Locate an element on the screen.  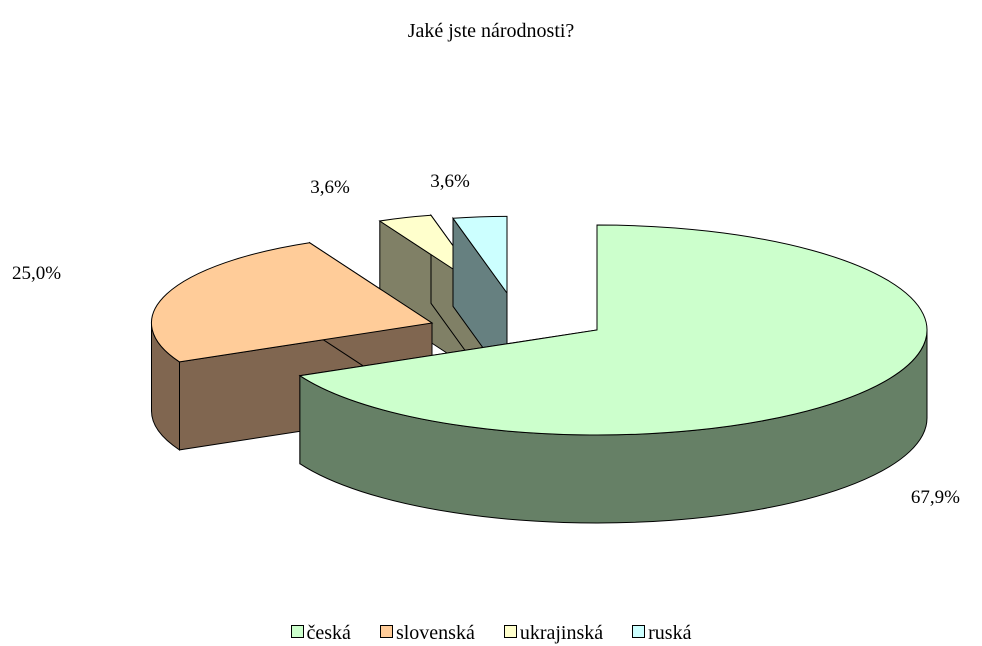
legend-label-slovenska: slovenská is located at coordinates (435, 633).